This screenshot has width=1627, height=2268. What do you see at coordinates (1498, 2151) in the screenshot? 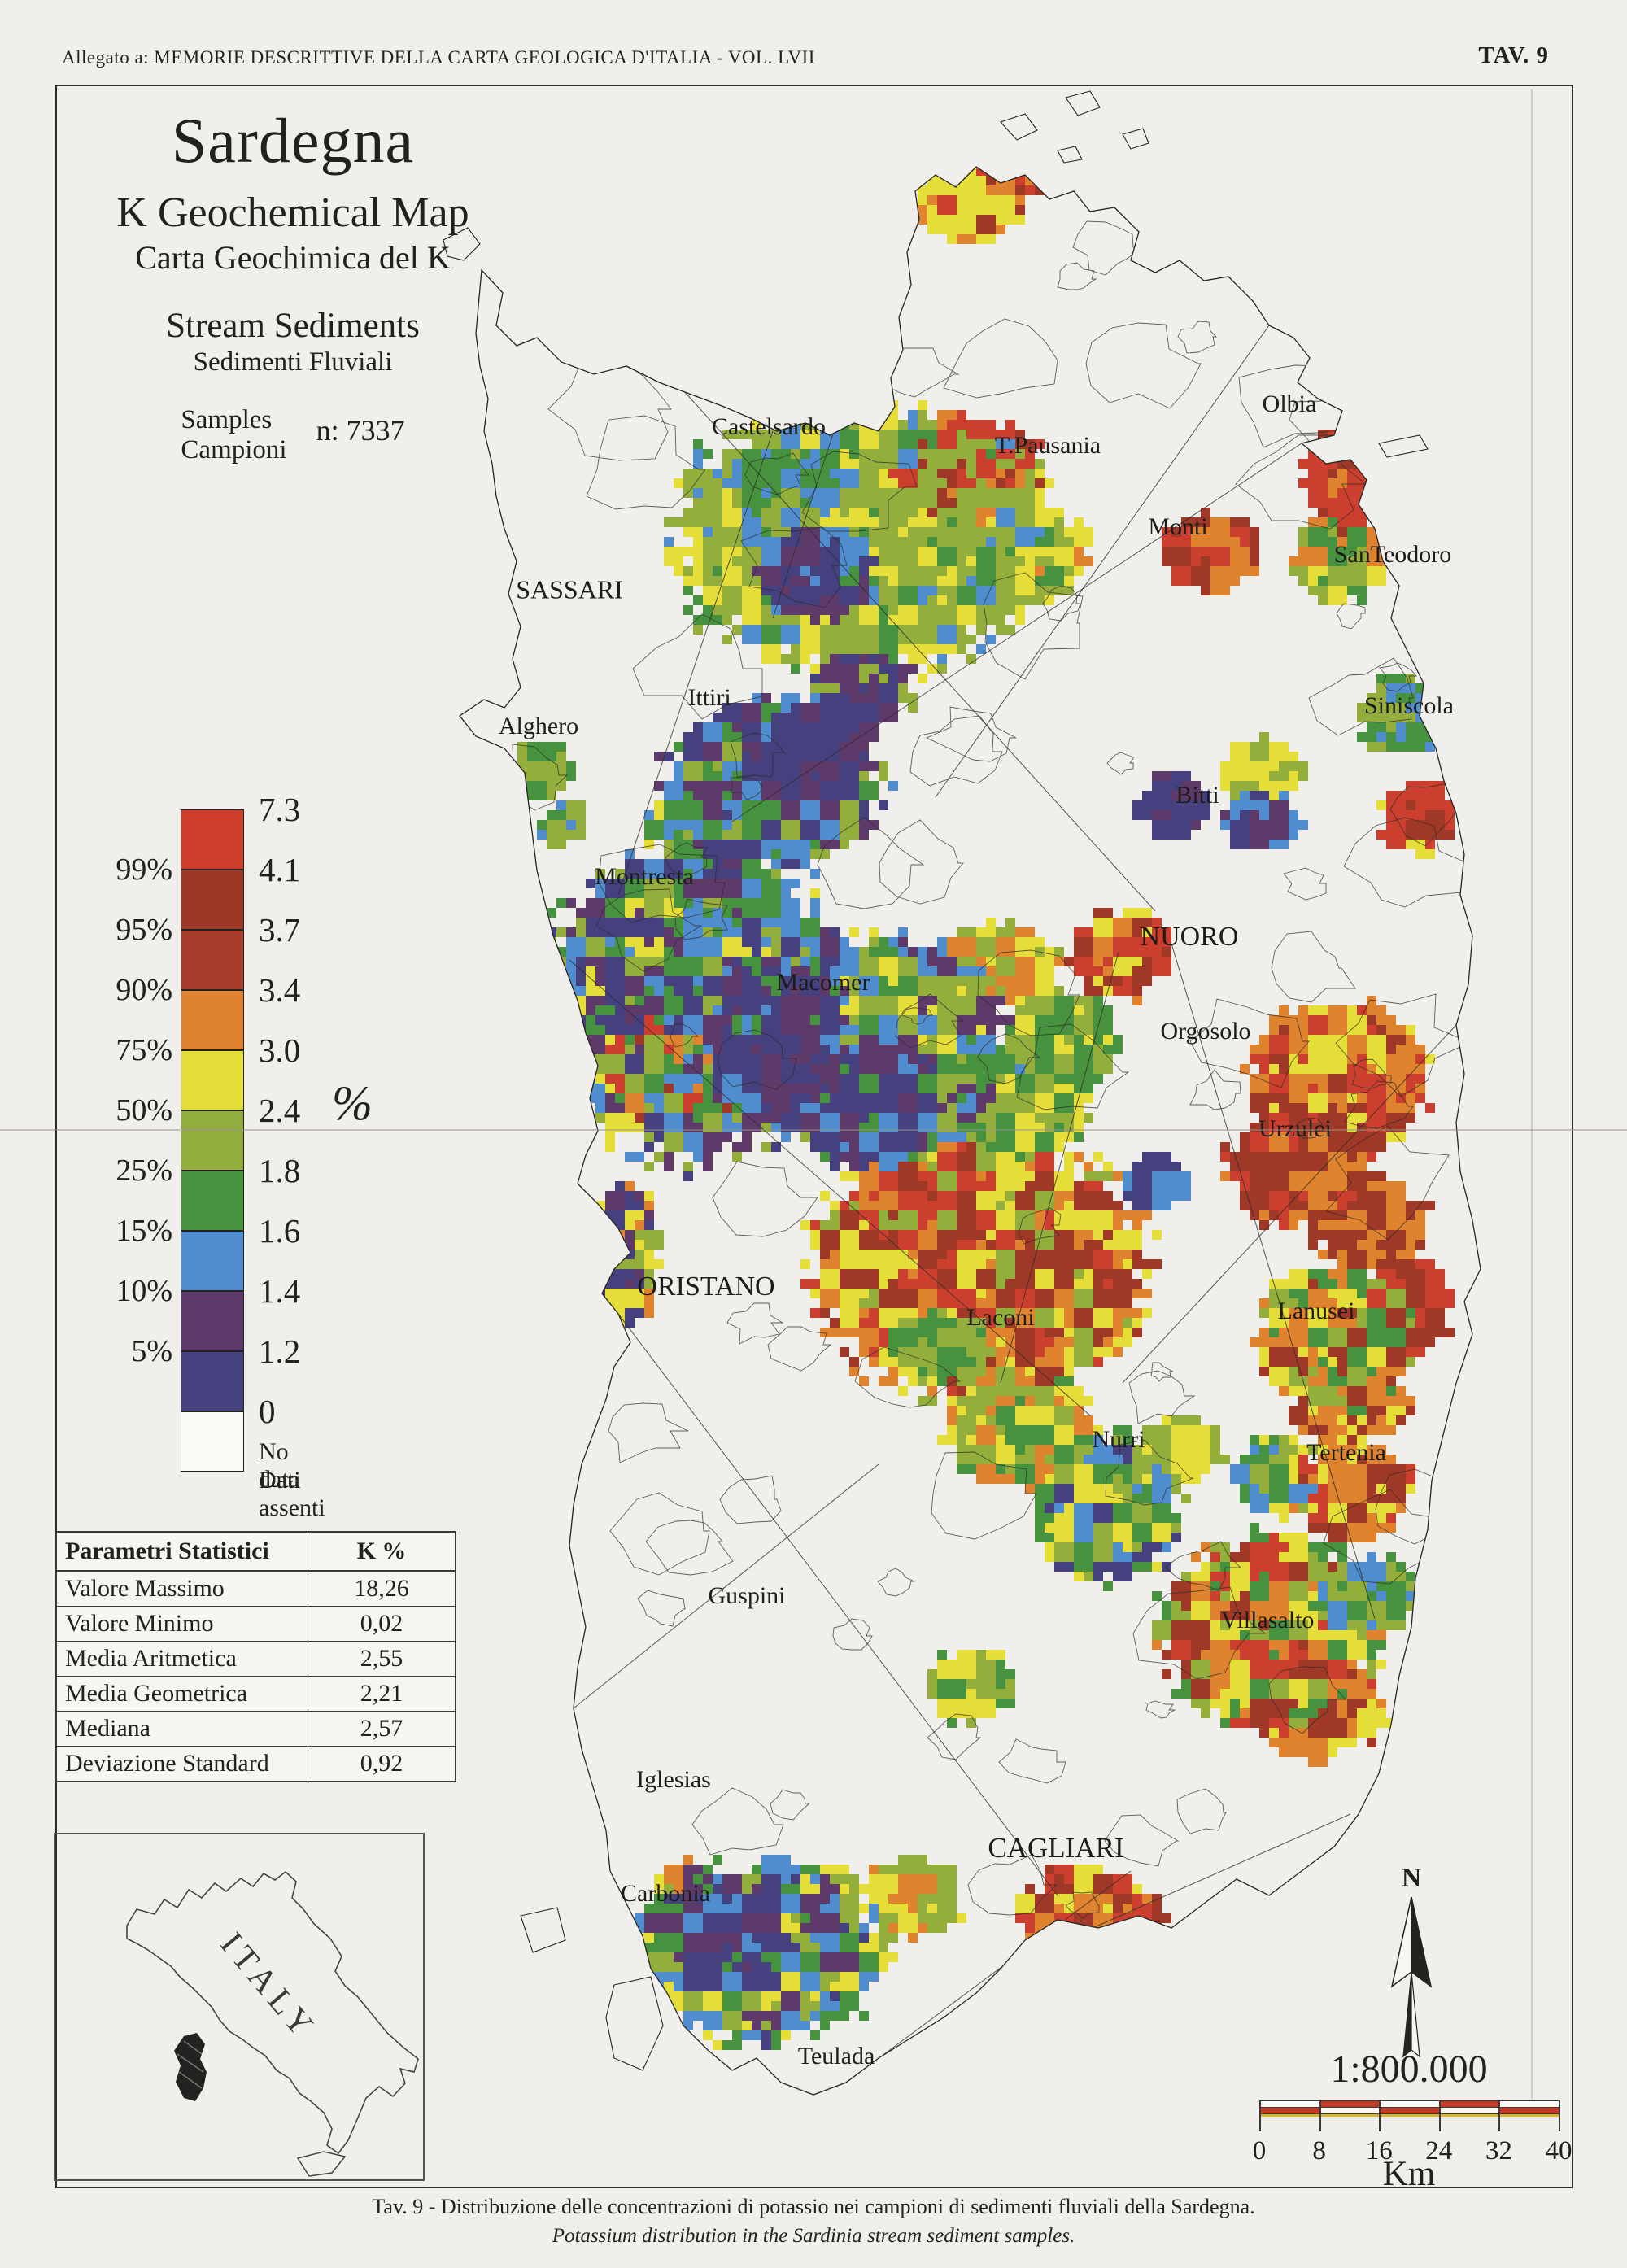
I see `scale-tick-label: 32` at bounding box center [1498, 2151].